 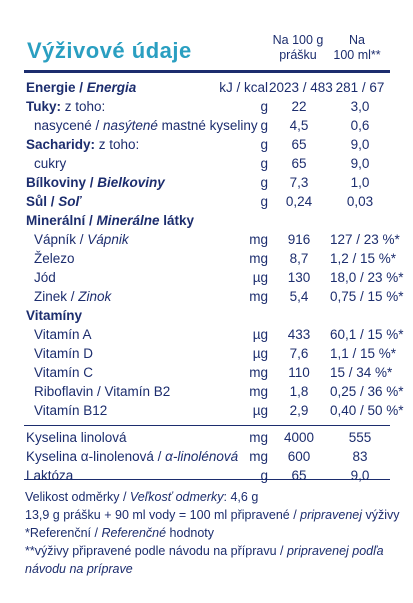 What do you see at coordinates (208, 374) in the screenshot?
I see `nutrient-row: Vitamín C mg 110 15 / 34 %*` at bounding box center [208, 374].